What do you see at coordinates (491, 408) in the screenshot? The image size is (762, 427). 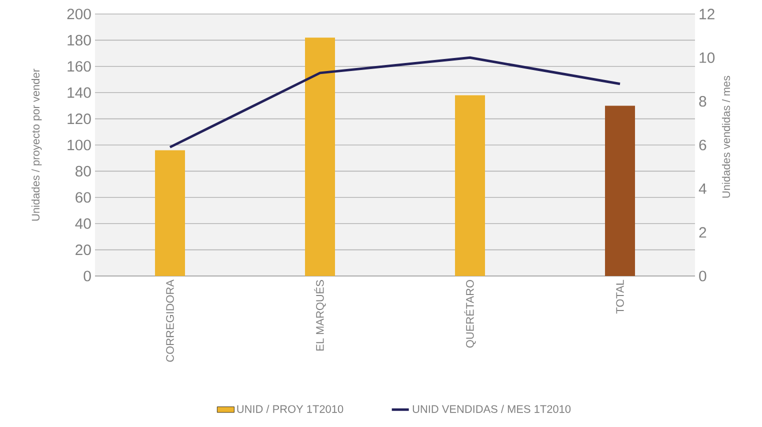 I see `legend-label: UNID VENDIDAS / MES 1T2010` at bounding box center [491, 408].